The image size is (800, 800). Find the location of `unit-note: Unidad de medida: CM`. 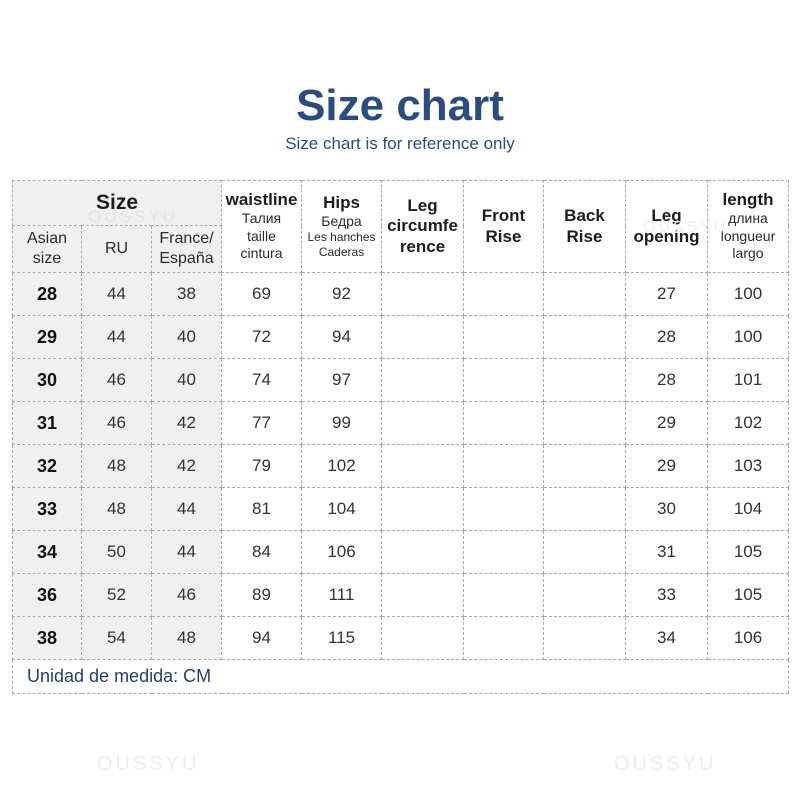

unit-note: Unidad de medida: CM is located at coordinates (400, 676).